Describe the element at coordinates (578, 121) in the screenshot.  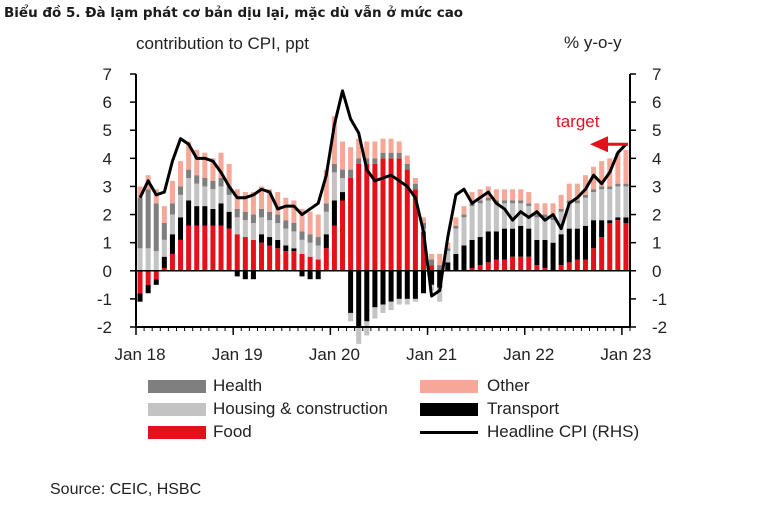
I see `target-label: target` at that location.